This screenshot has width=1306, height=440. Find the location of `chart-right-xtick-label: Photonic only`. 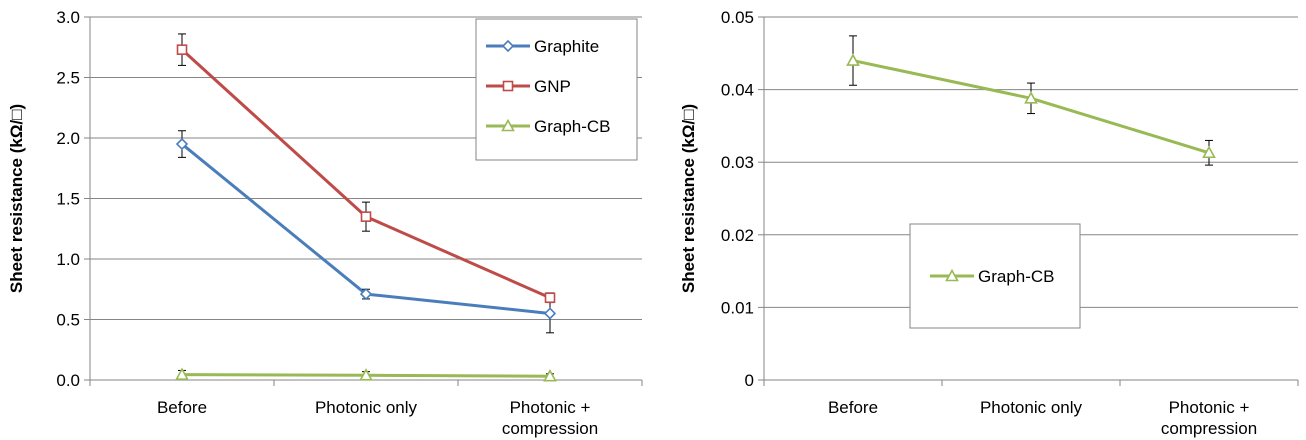

chart-right-xtick-label: Photonic only is located at coordinates (1031, 407).